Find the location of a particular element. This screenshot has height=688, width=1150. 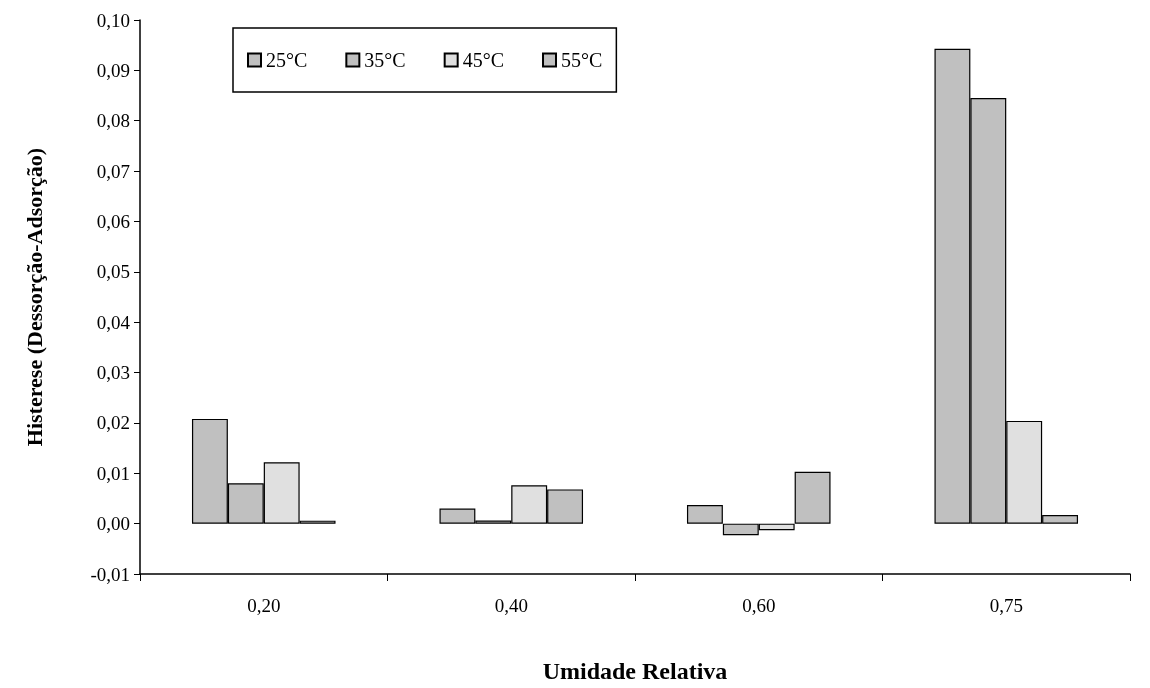

y-tick-label: 0,06 is located at coordinates (113, 221).